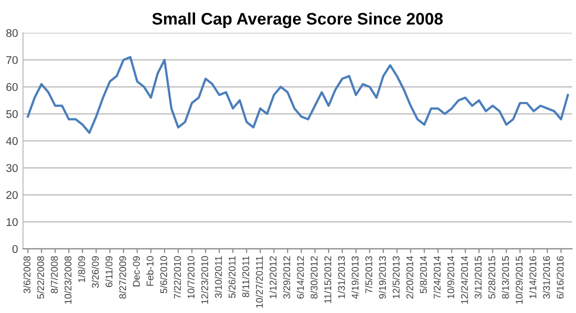 The height and width of the screenshot is (313, 576). I want to click on x-tick-label: 10/23/2008, so click(68, 280).